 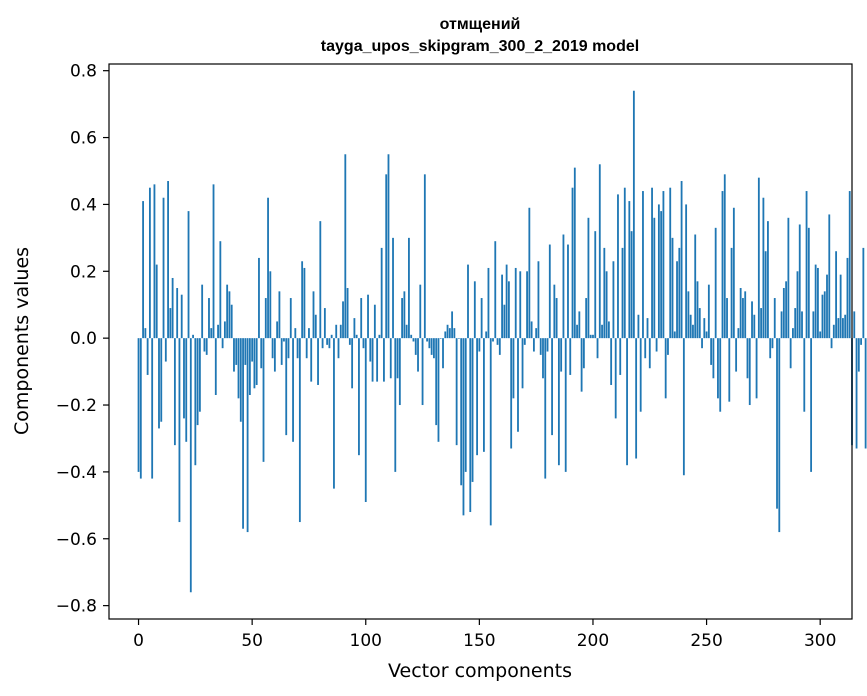 What do you see at coordinates (138, 641) in the screenshot?
I see `x-tick-label: 0` at bounding box center [138, 641].